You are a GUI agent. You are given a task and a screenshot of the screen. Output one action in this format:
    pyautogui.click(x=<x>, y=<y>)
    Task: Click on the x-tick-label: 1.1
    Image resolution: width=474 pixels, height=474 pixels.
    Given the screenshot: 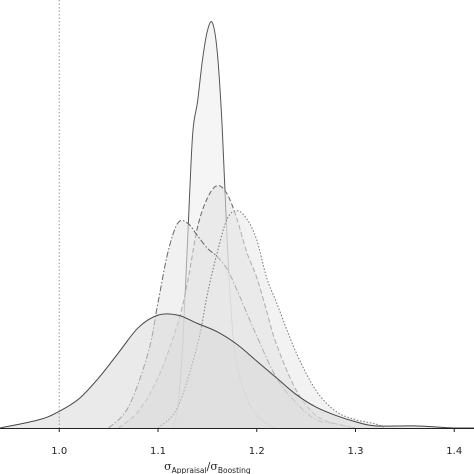 What is the action you would take?
    pyautogui.click(x=158, y=451)
    